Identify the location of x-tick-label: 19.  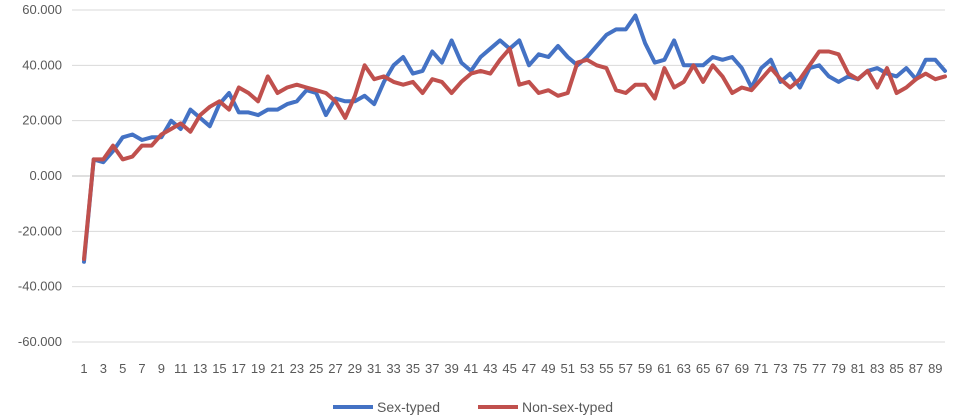
(258, 368).